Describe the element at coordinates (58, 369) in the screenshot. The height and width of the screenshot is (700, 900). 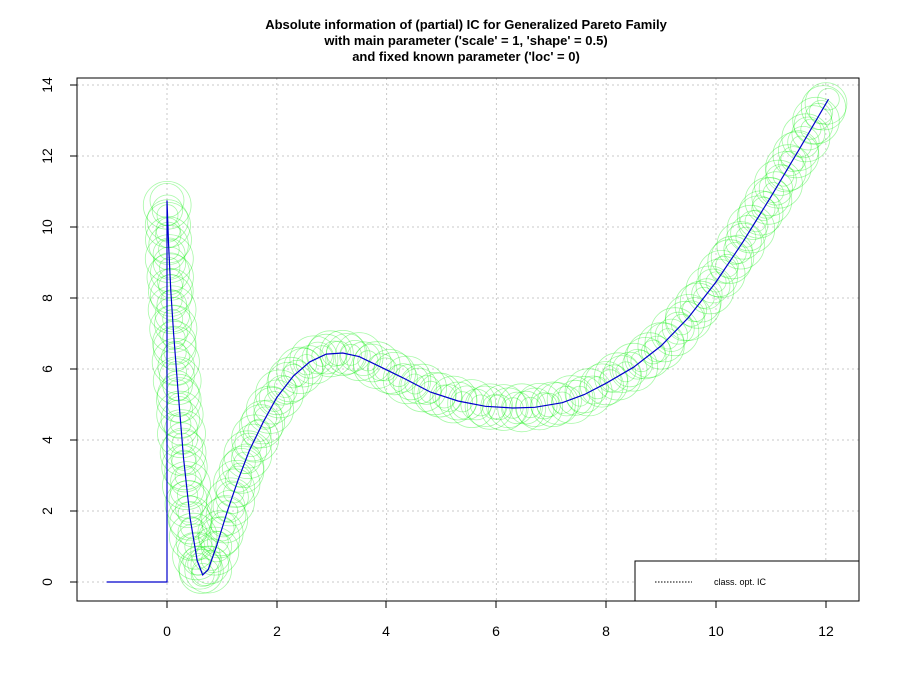
I see `y-tick: 6` at that location.